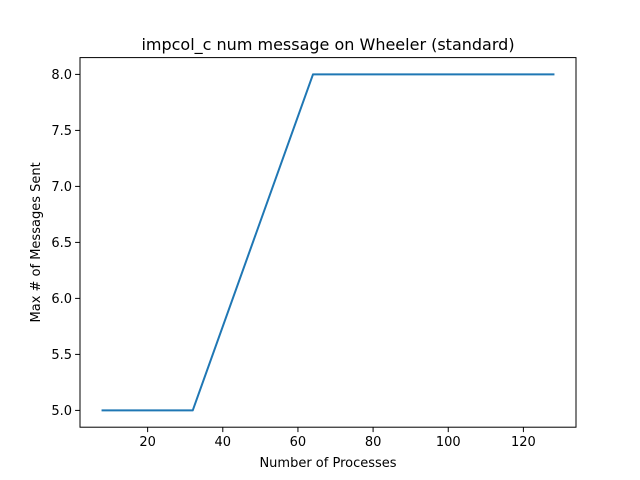  I want to click on y-tick-label: 6.5, so click(61, 243).